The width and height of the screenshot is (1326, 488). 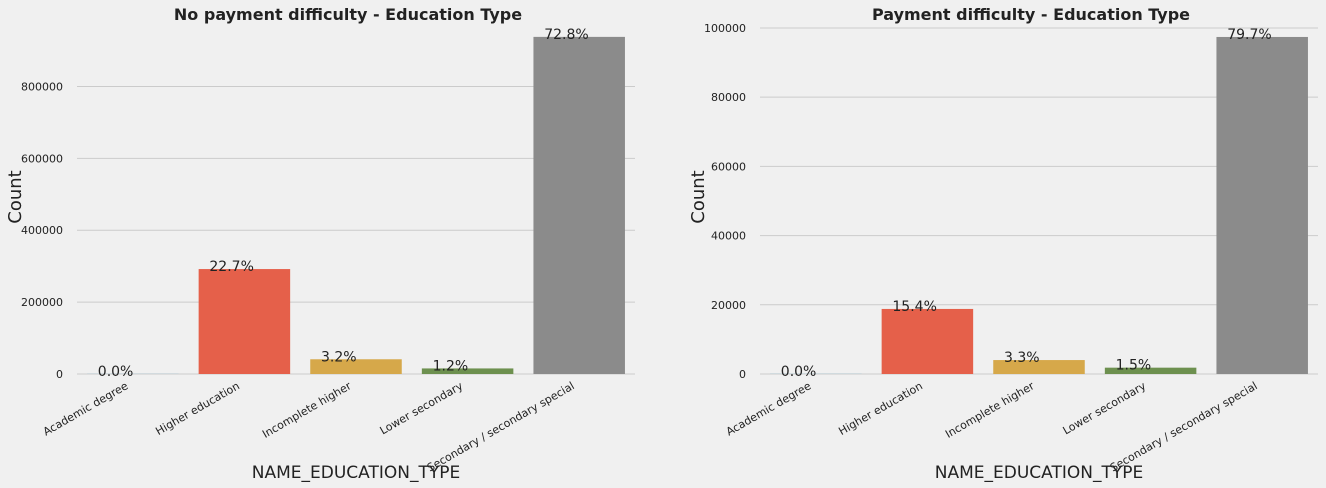 I want to click on bar-label: 3.2%, so click(x=339, y=357).